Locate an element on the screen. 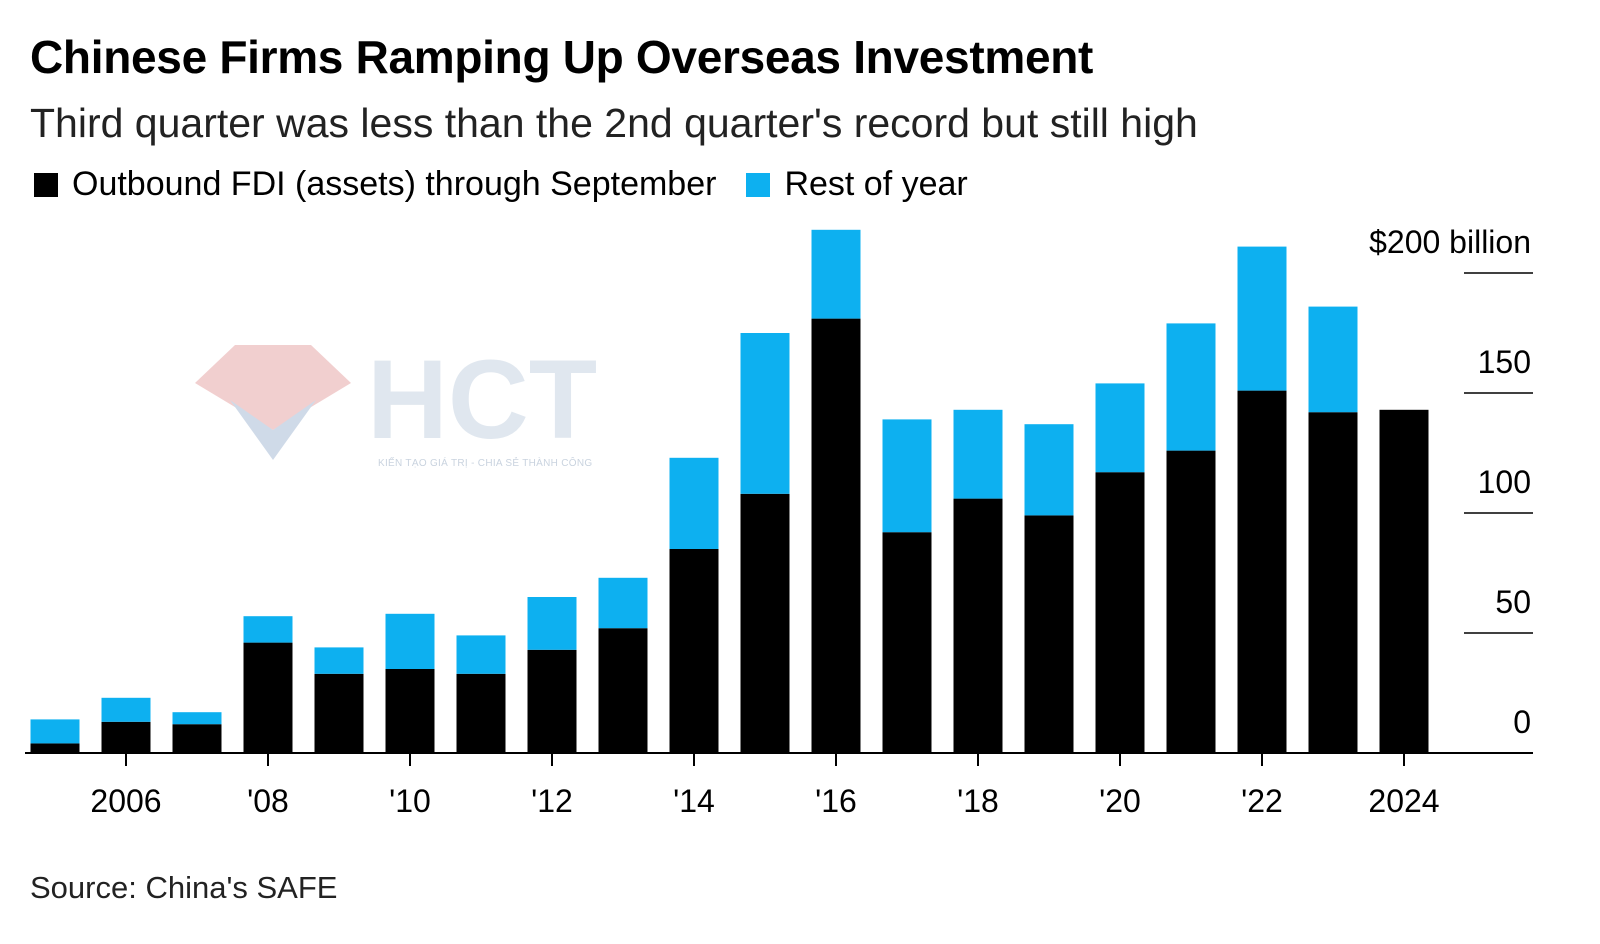  legend-label-through-september: Outbound FDI (assets) through September is located at coordinates (394, 184).